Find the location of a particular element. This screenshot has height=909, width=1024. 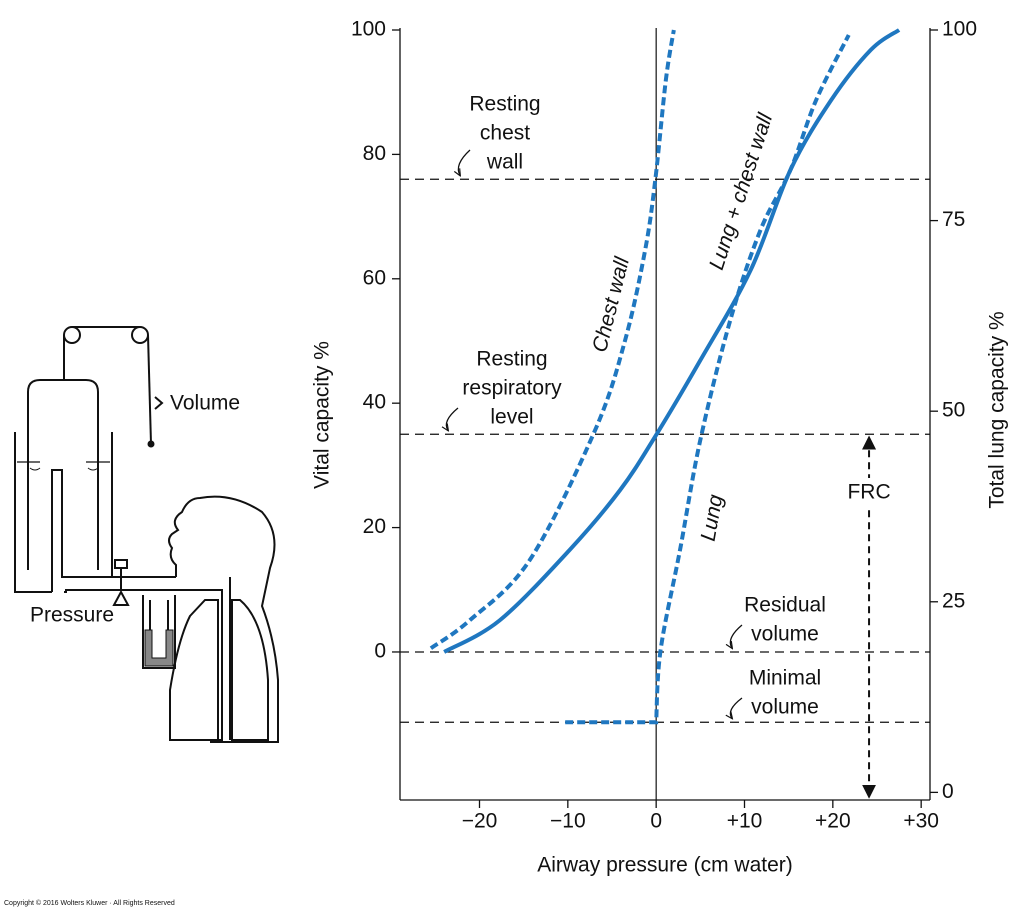

x-axis-label: Airway pressure (cm water) is located at coordinates (665, 865).